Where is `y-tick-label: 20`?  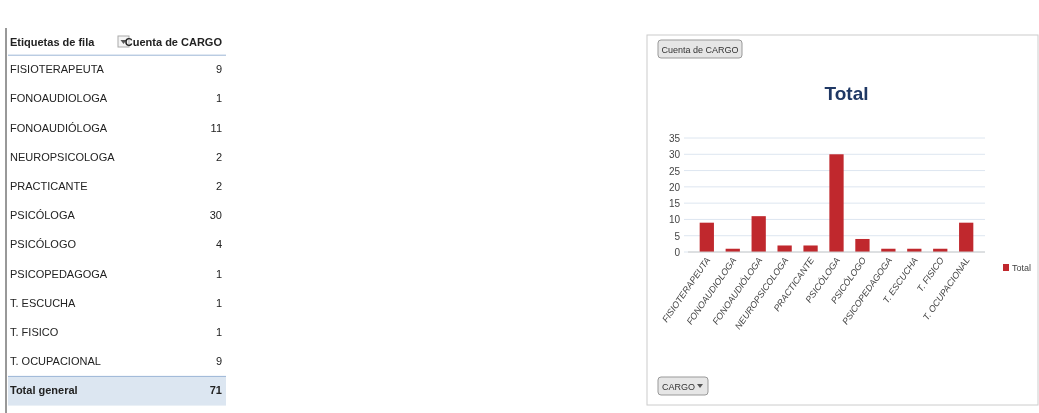
y-tick-label: 20 is located at coordinates (674, 187).